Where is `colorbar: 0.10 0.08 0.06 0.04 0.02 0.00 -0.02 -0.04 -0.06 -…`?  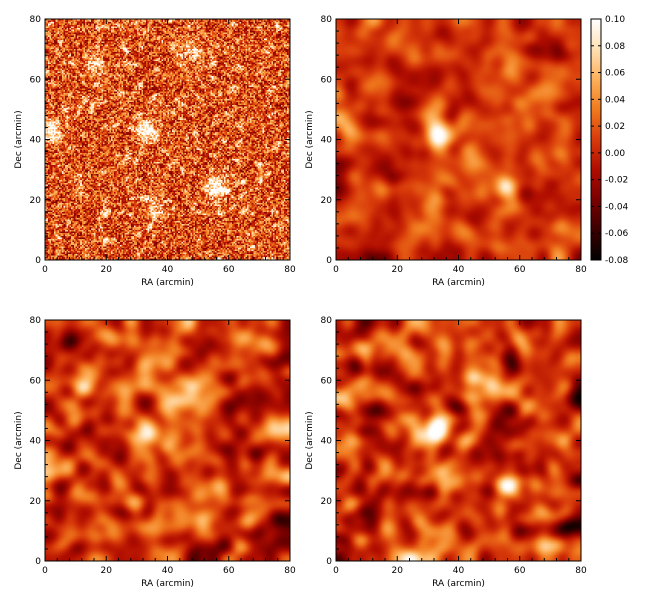
colorbar: 0.10 0.08 0.06 0.04 0.02 0.00 -0.02 -0.04 -0.06 -… is located at coordinates (609, 140).